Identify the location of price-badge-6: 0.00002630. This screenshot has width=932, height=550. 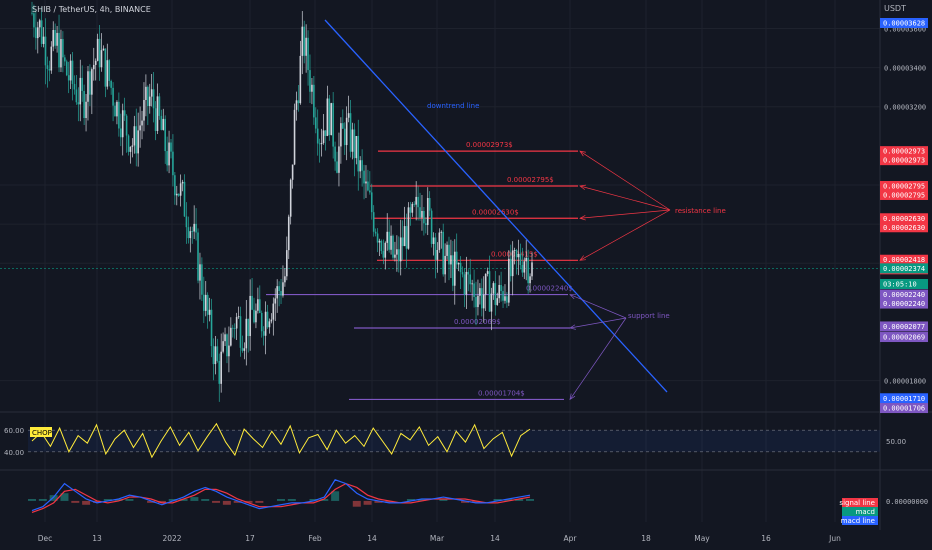
(904, 227).